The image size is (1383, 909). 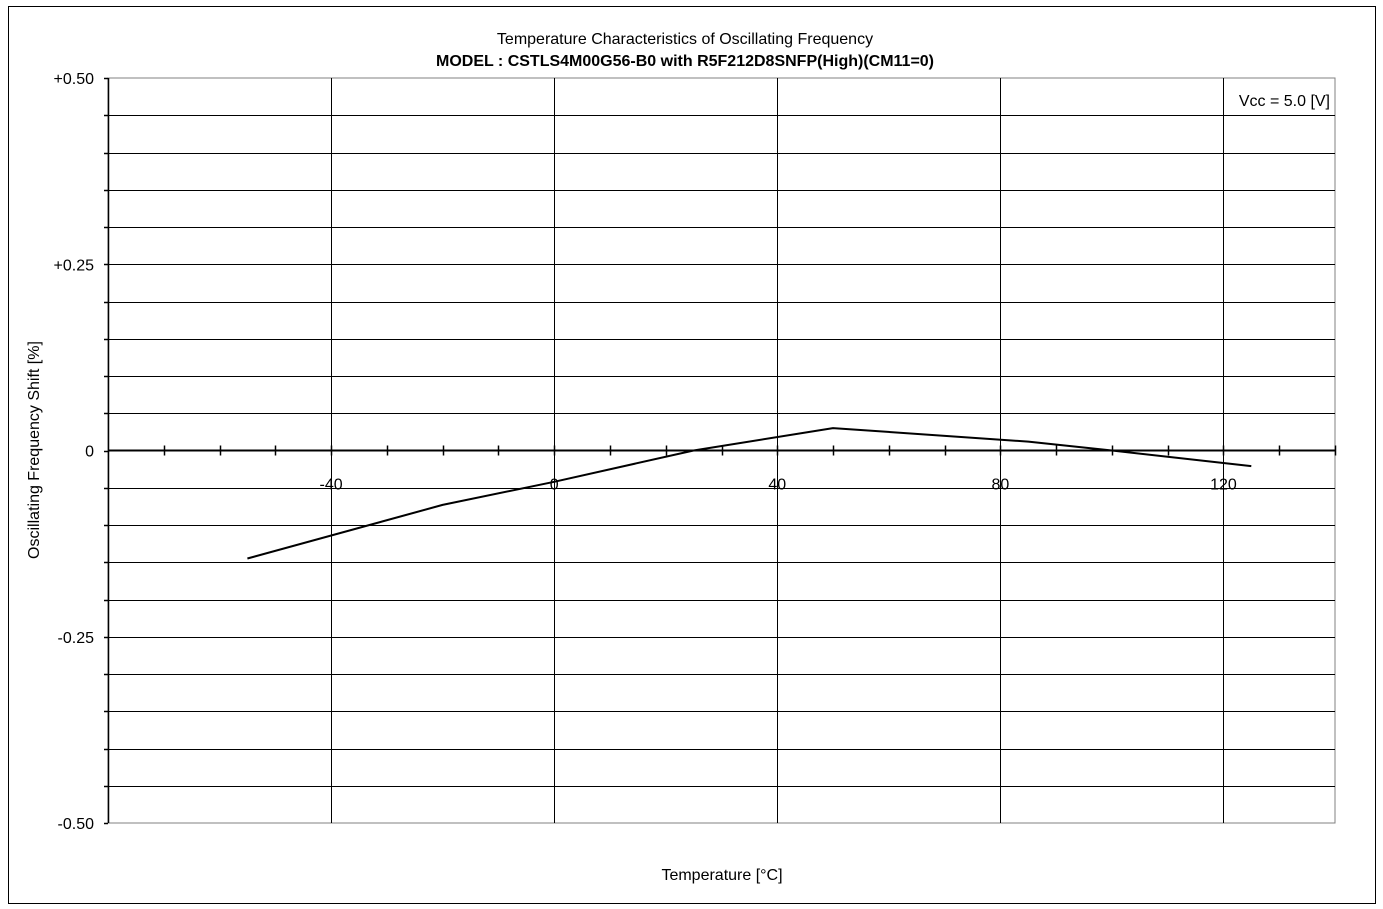 I want to click on x-tick-label: -40, so click(x=331, y=485).